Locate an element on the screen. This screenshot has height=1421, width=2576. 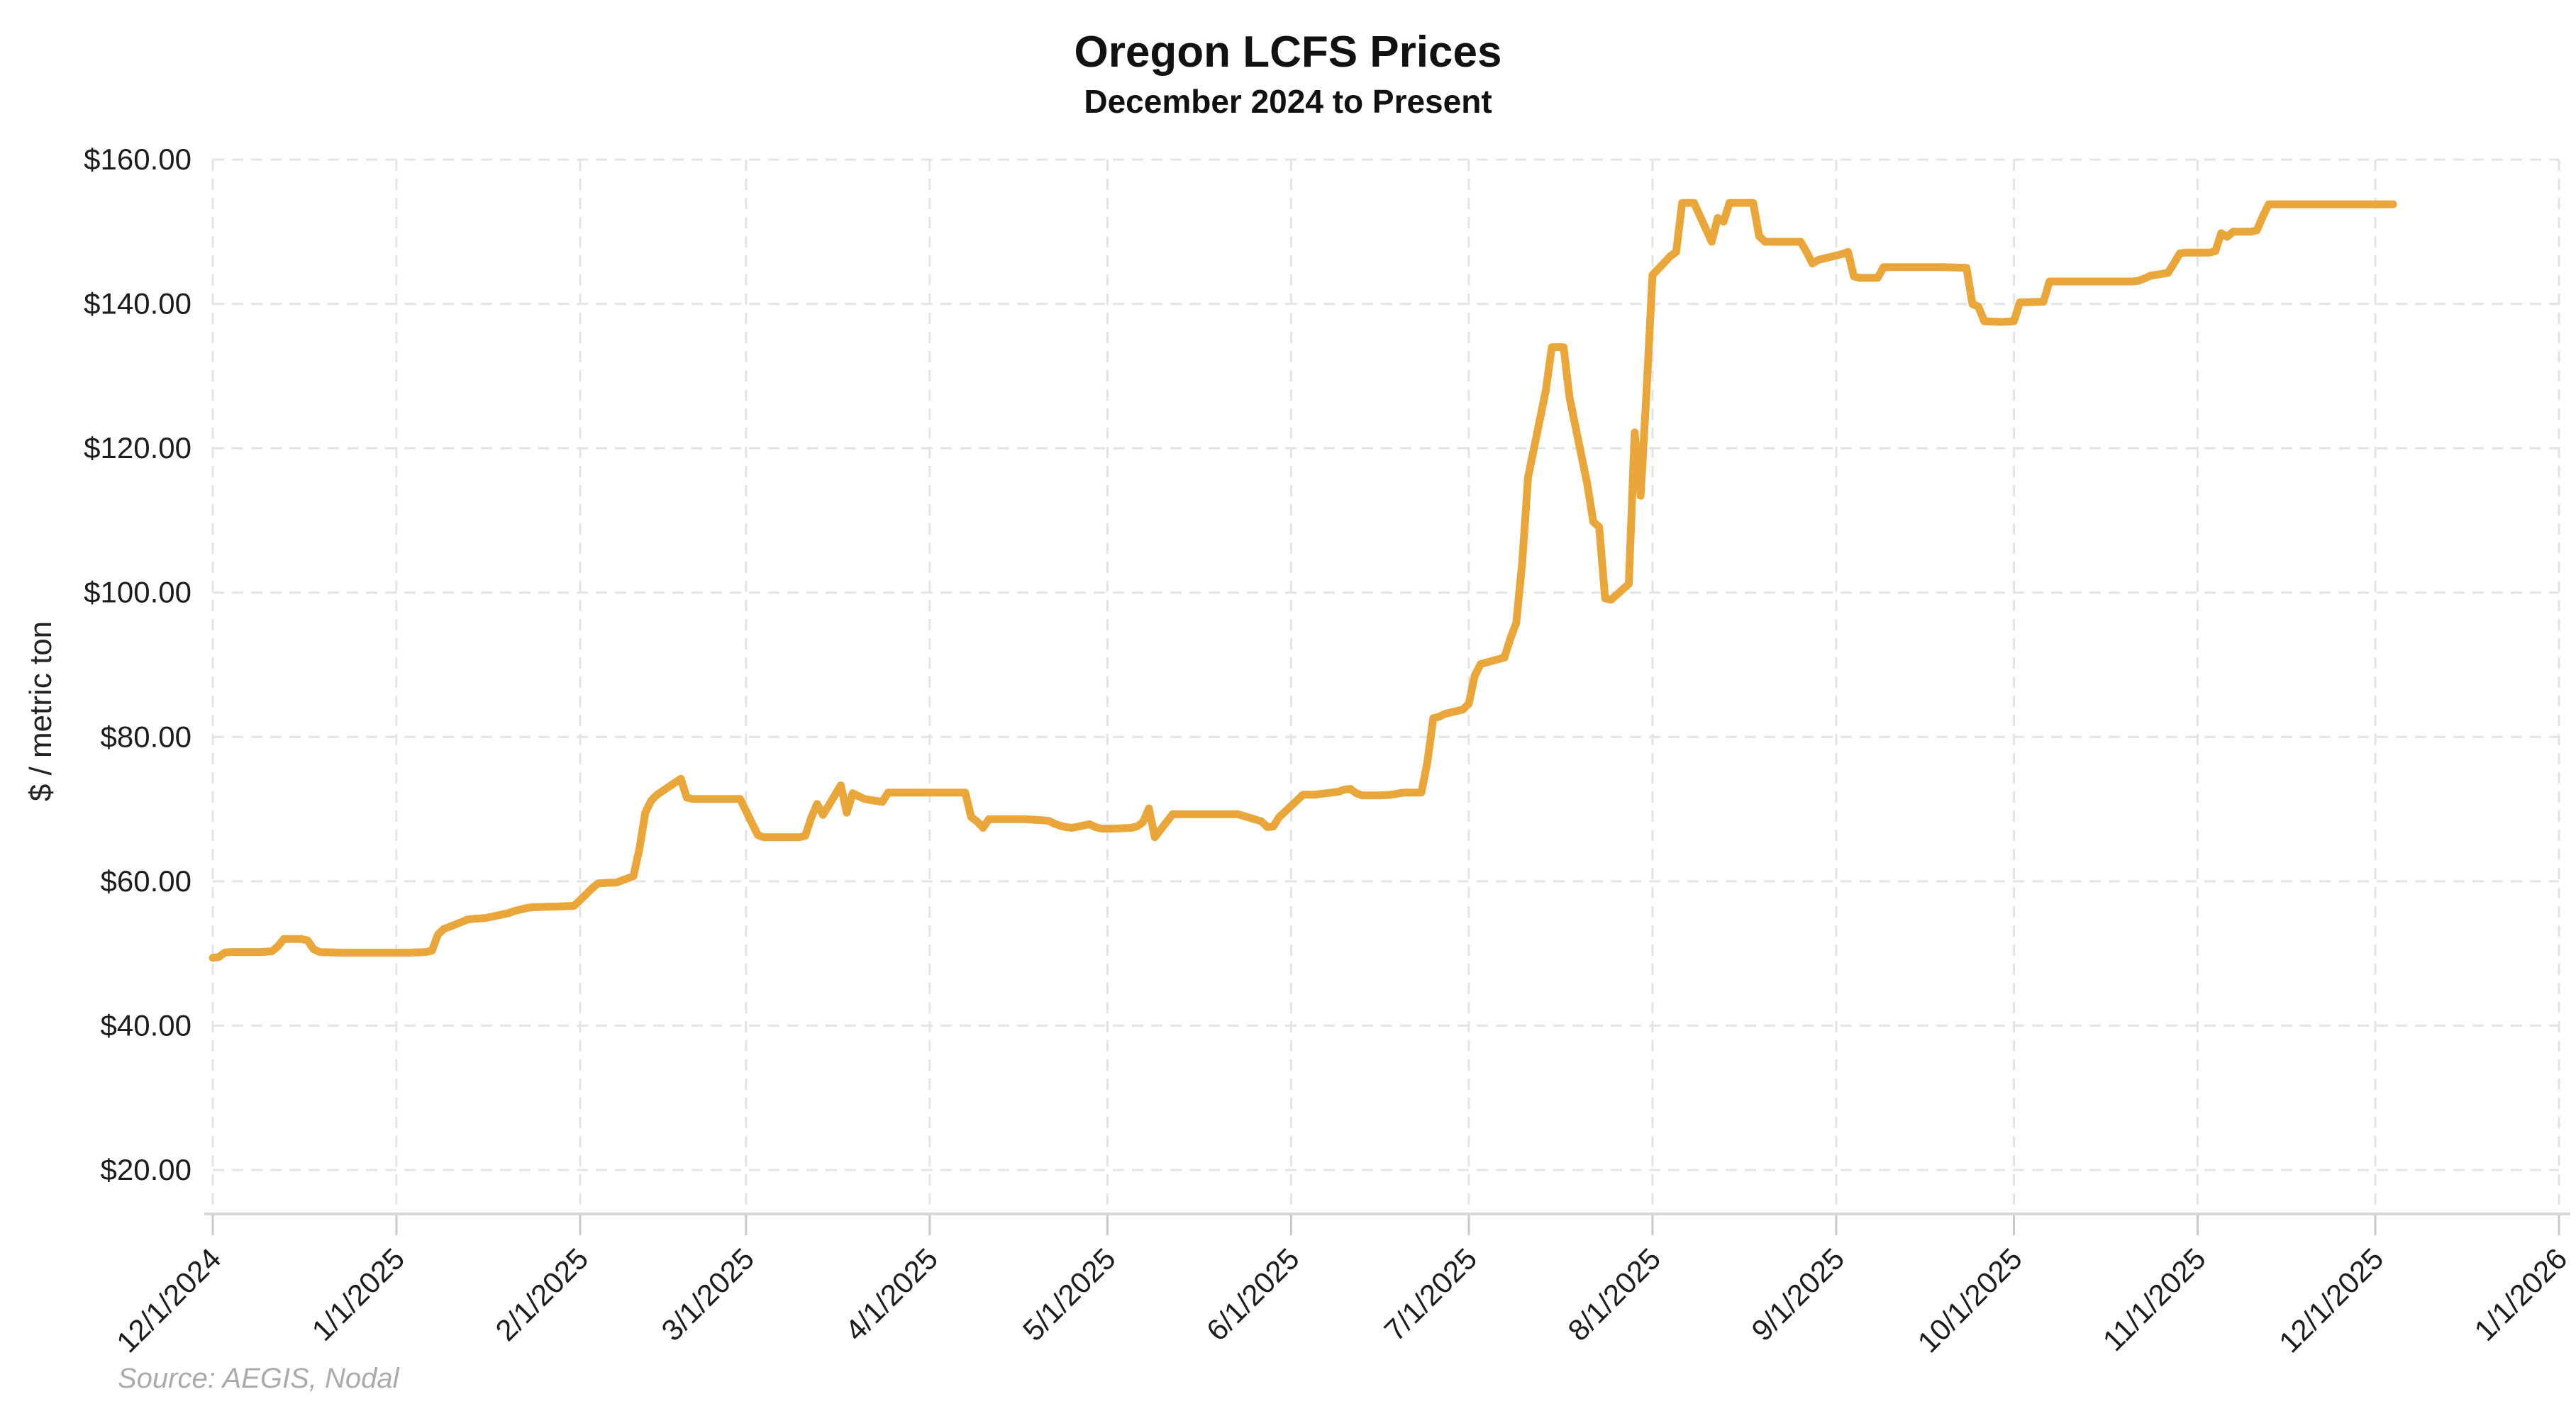
x-tick-label: 10/1/2025 is located at coordinates (1969, 1300).